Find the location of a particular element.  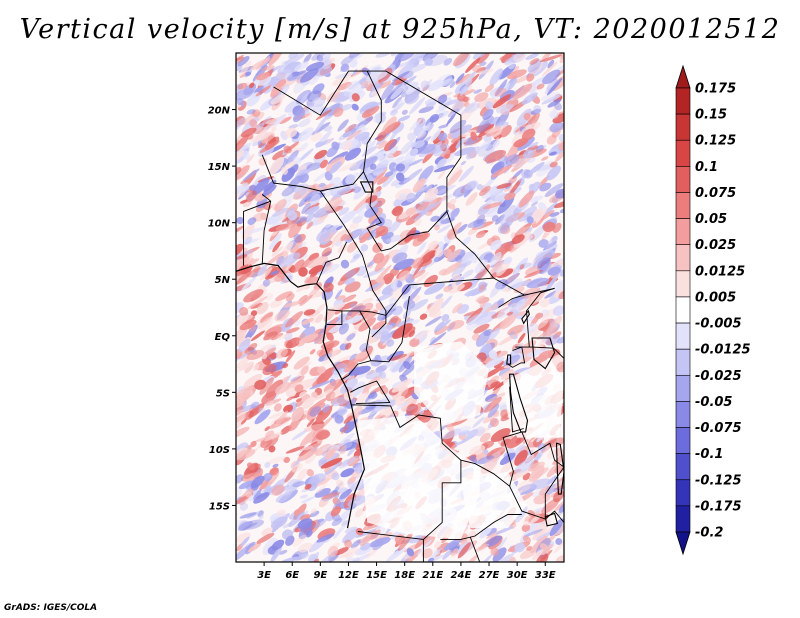

lat-tick-label: EQ is located at coordinates (223, 337).